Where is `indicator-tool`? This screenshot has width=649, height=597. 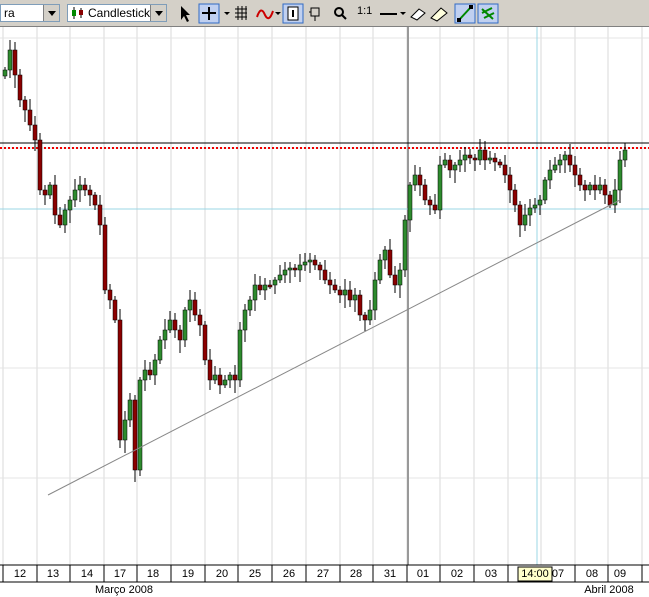
indicator-tool is located at coordinates (265, 14).